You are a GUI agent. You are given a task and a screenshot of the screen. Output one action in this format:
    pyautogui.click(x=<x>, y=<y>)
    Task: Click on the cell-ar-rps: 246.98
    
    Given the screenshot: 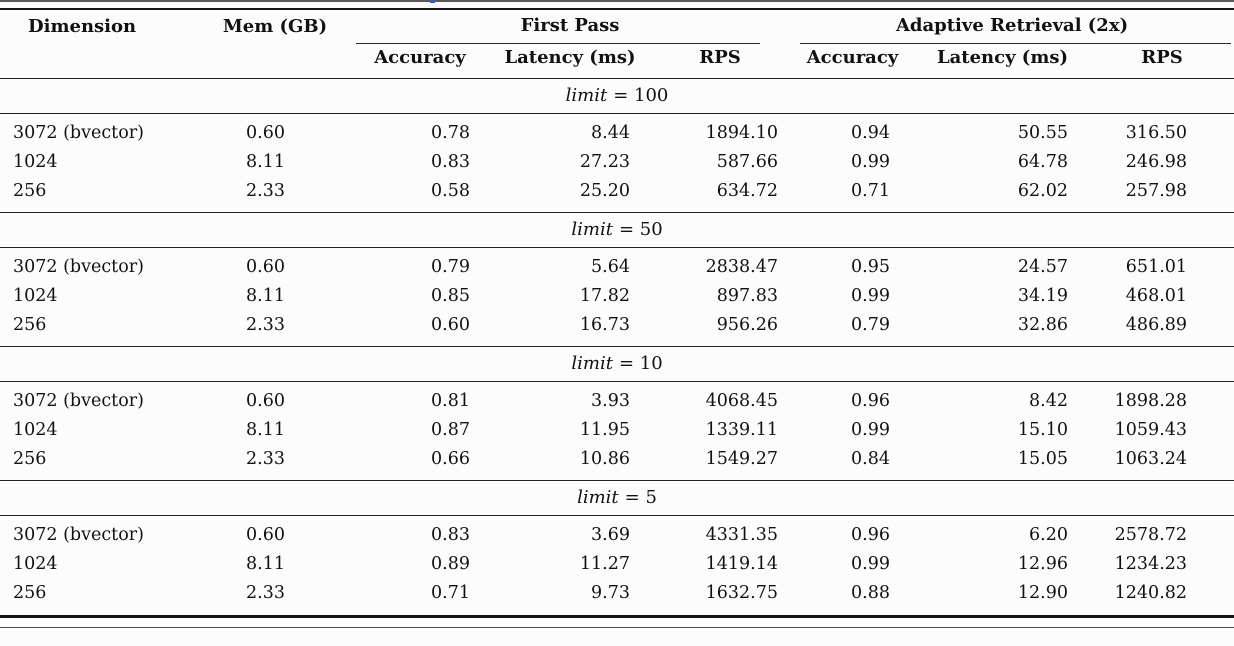 What is the action you would take?
    pyautogui.click(x=1156, y=162)
    